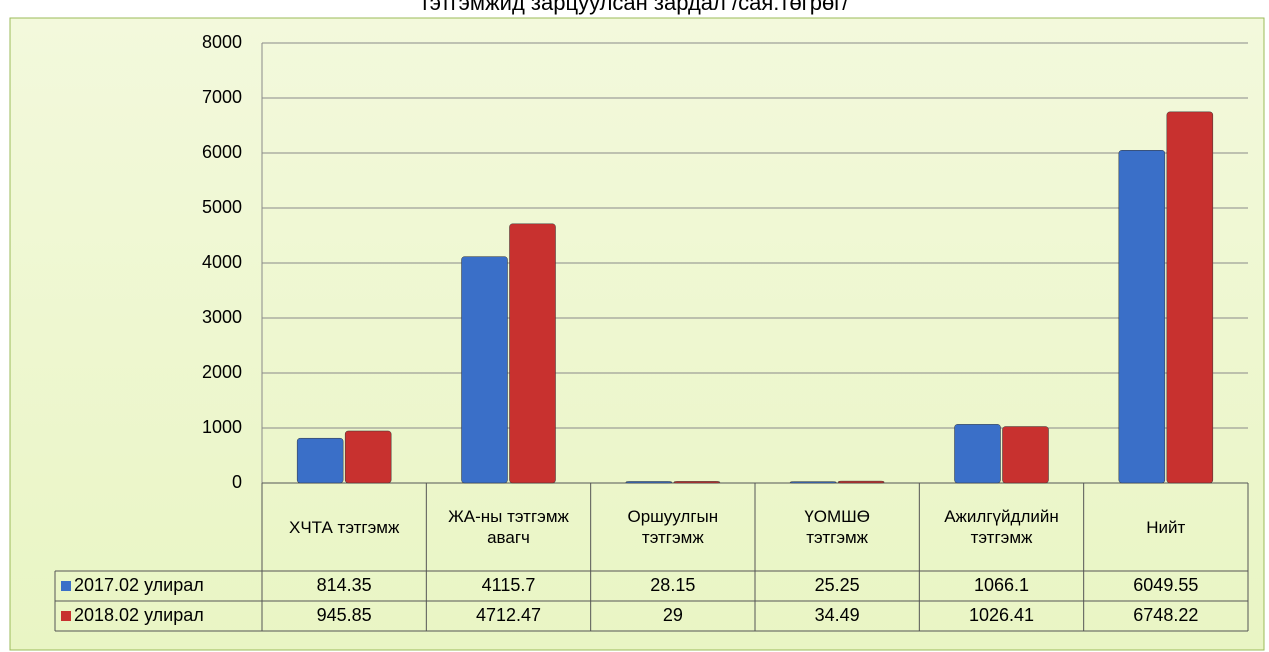 The height and width of the screenshot is (652, 1269). I want to click on legend-label: 2017.02 улирал, so click(139, 585).